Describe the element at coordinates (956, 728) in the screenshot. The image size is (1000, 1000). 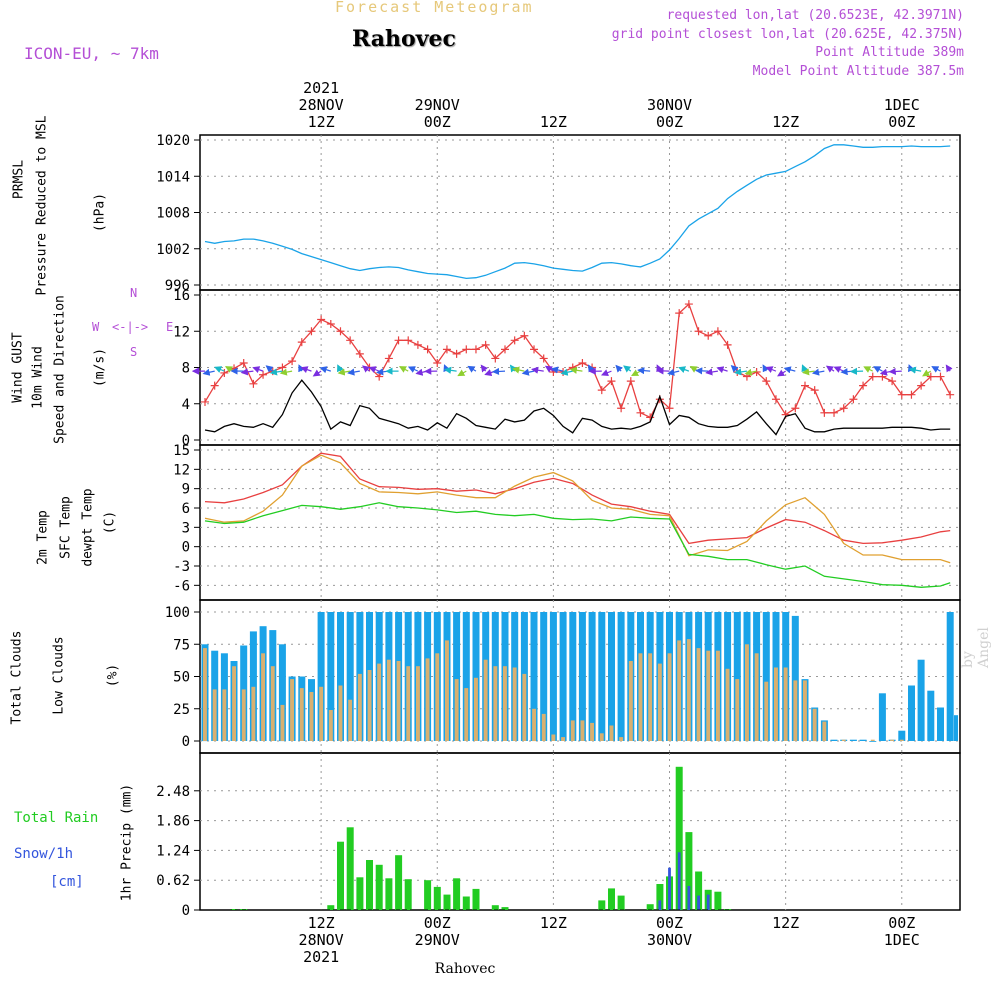
I see `total-cloud-bar-edge` at that location.